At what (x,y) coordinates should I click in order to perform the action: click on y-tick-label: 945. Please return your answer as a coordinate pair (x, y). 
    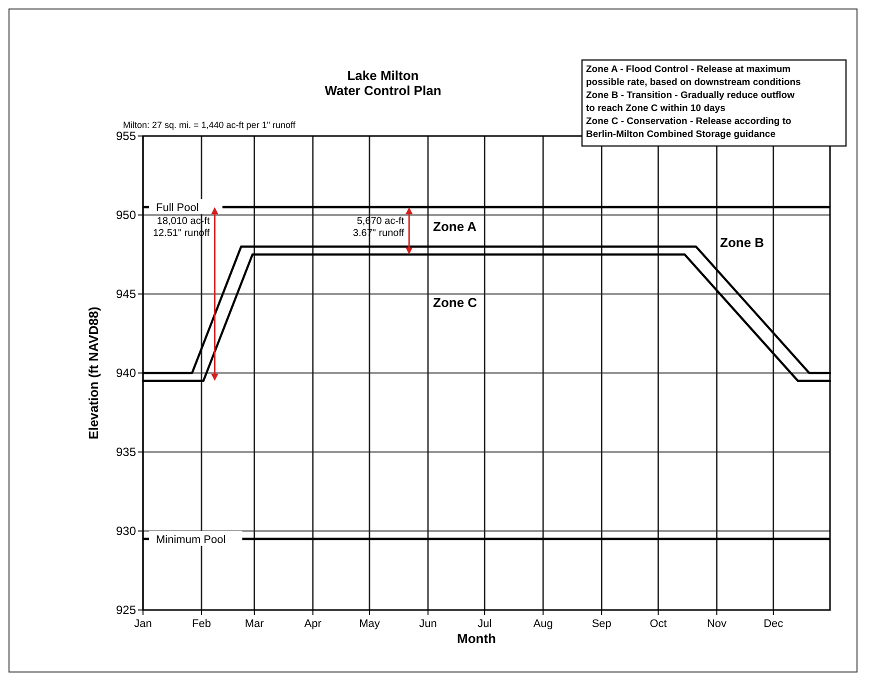
    Looking at the image, I should click on (126, 294).